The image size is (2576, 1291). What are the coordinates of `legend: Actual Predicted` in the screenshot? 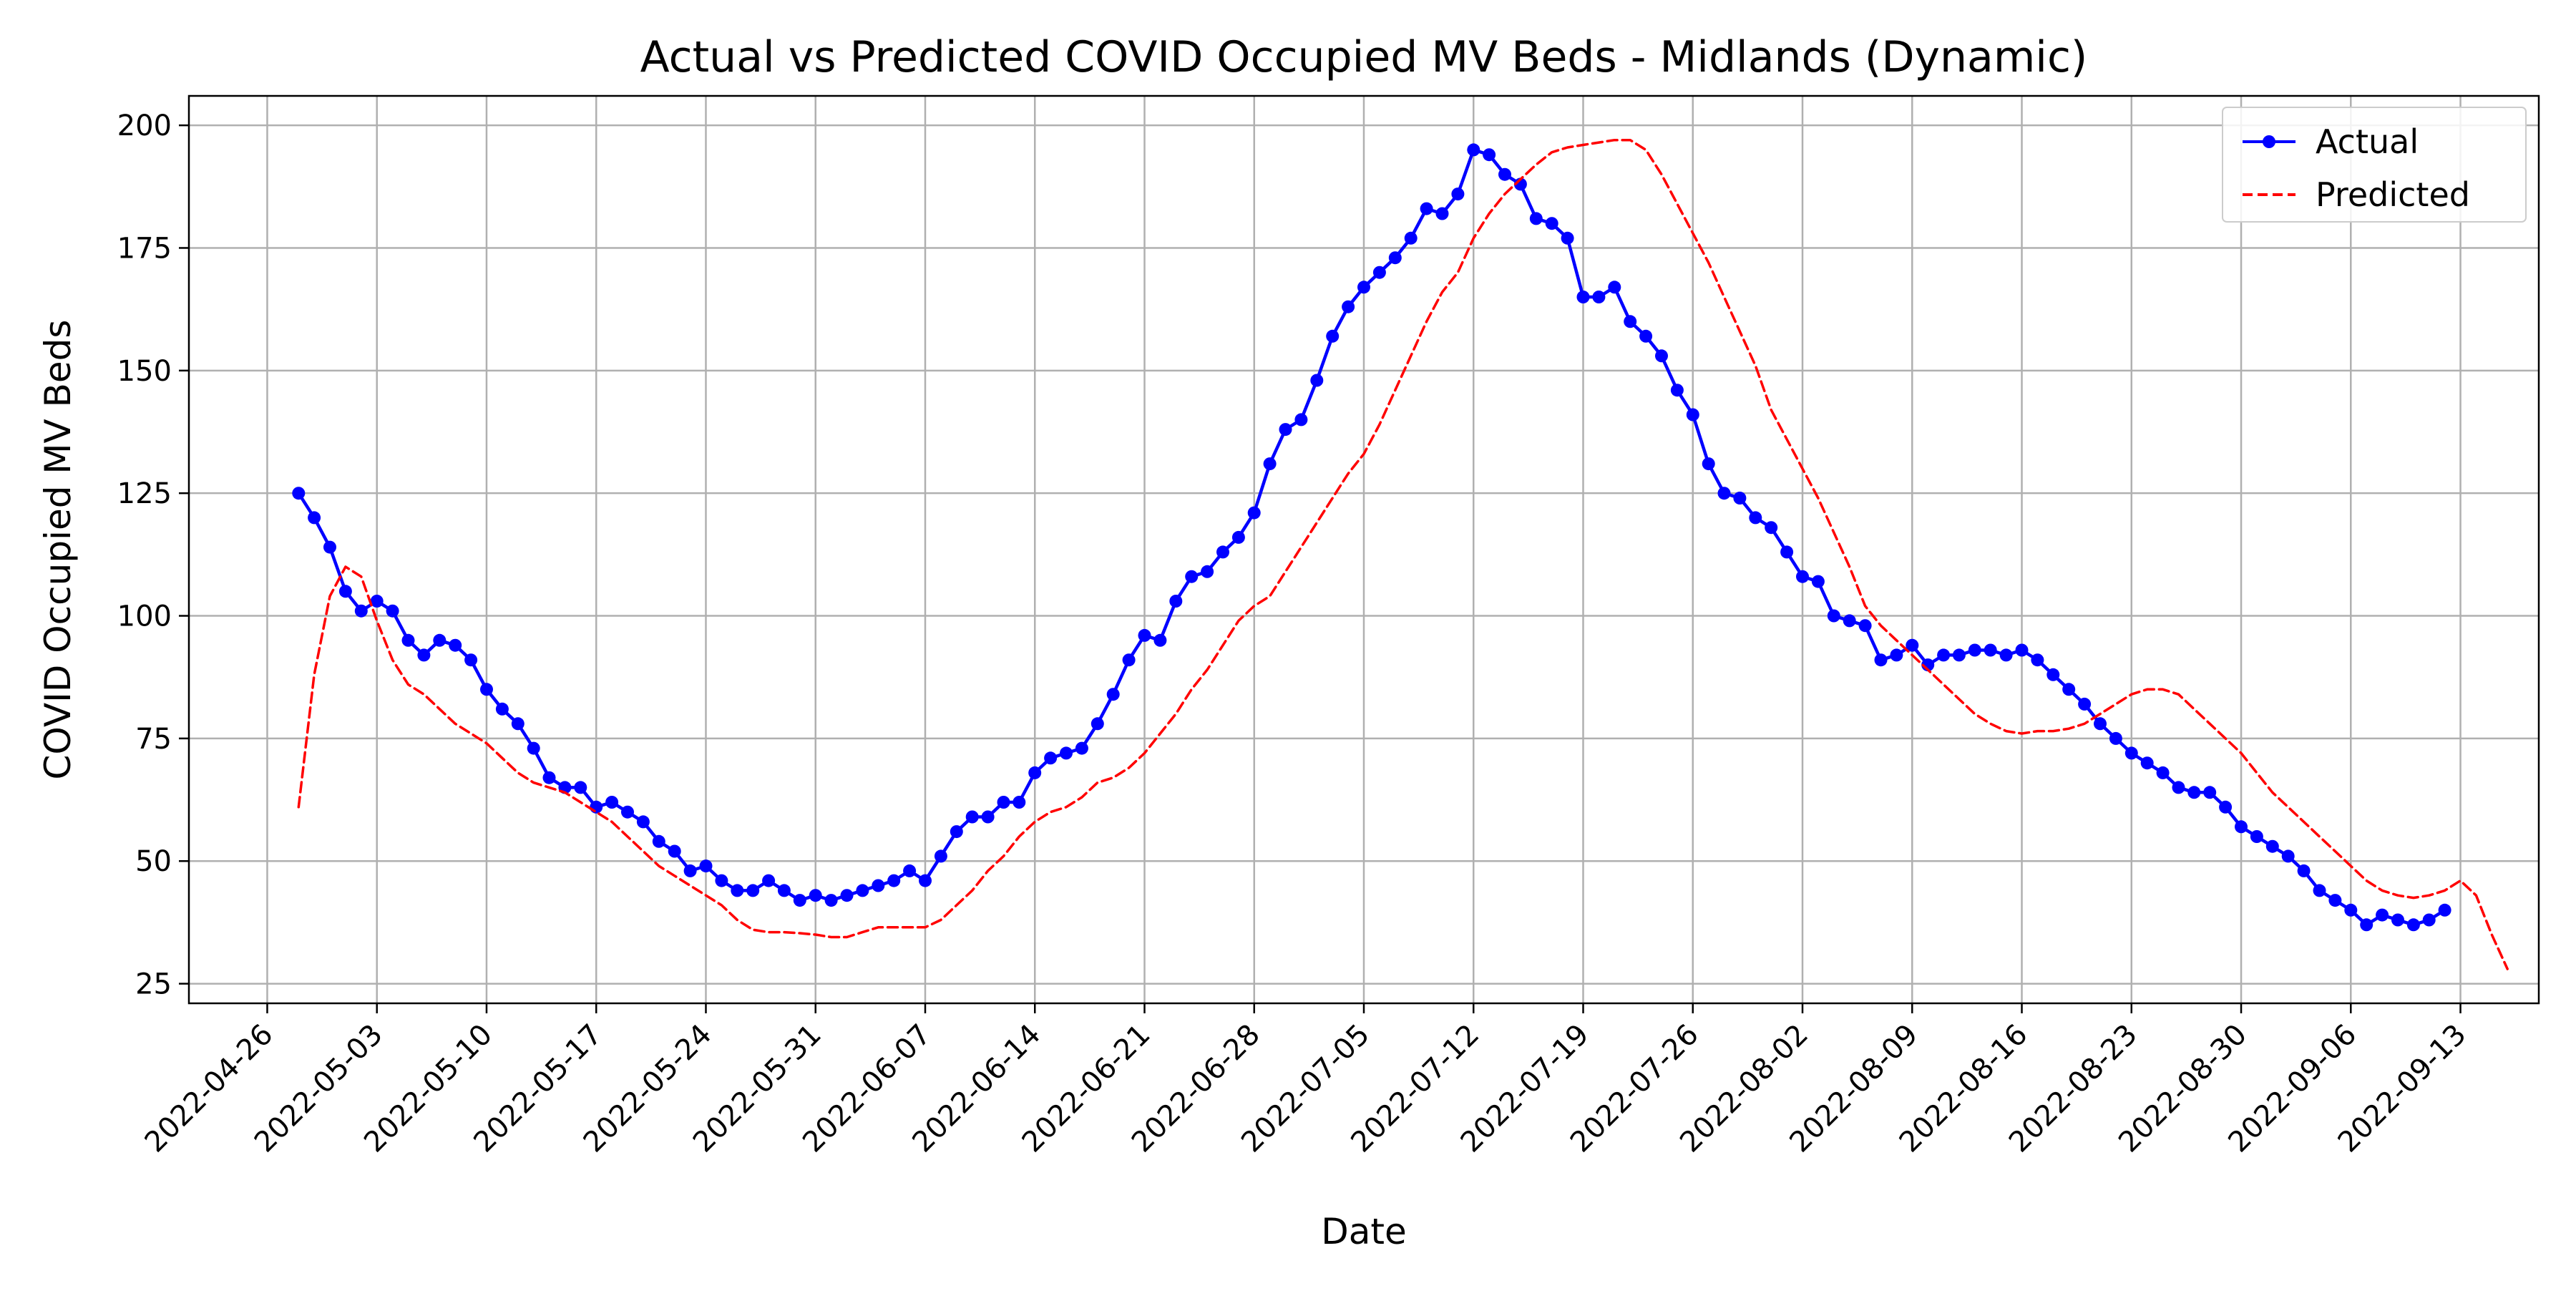 It's located at (2374, 165).